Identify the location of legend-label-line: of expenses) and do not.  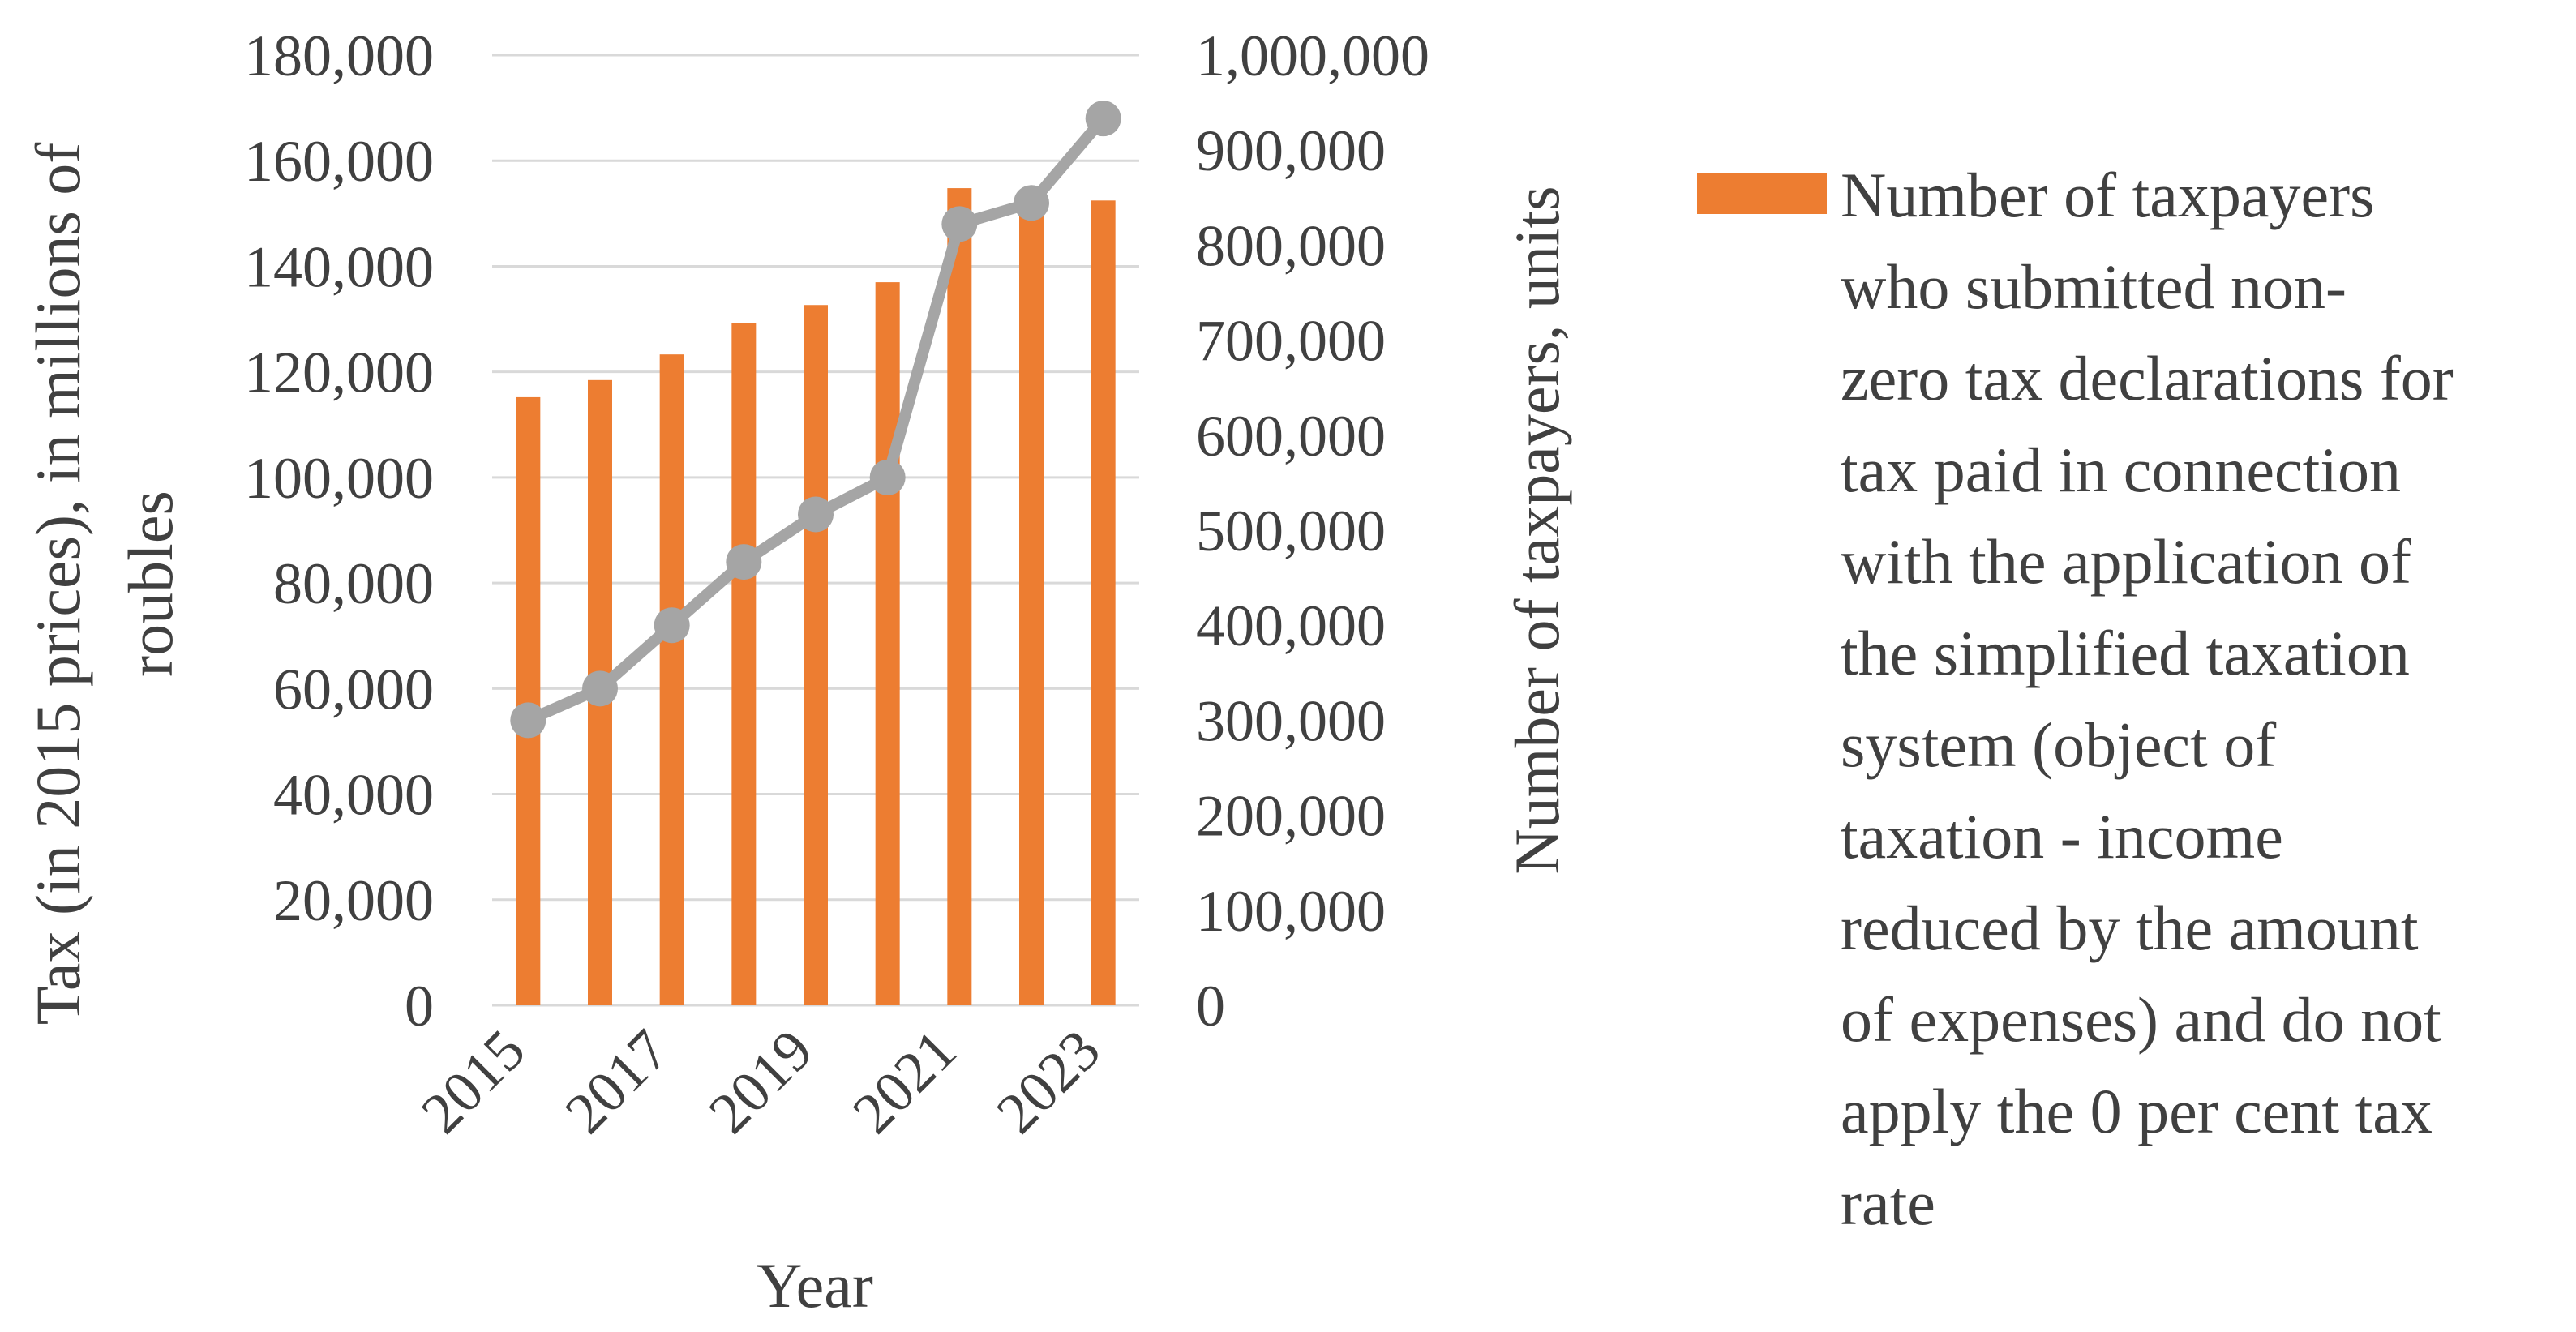
(2141, 1020).